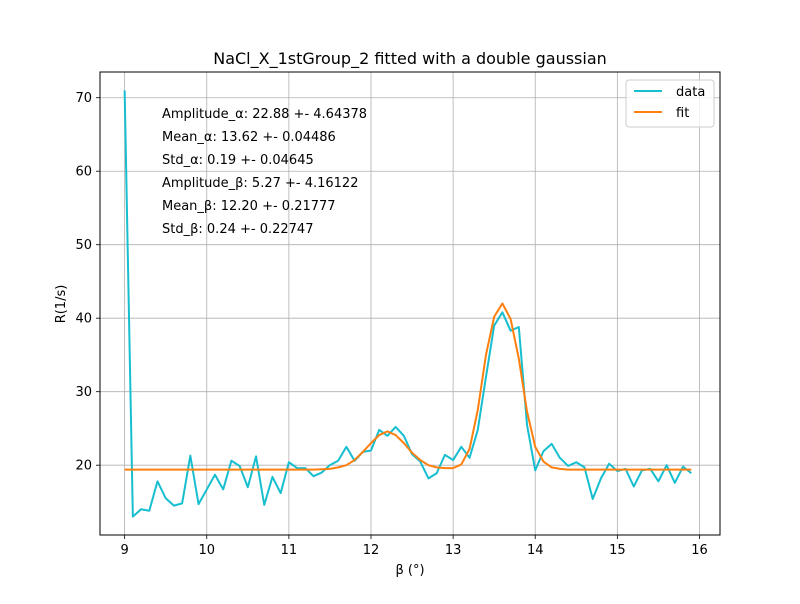 This screenshot has width=800, height=604. Describe the element at coordinates (237, 229) in the screenshot. I see `annotation-line: Std_β: 0.24 +- 0.22747` at that location.